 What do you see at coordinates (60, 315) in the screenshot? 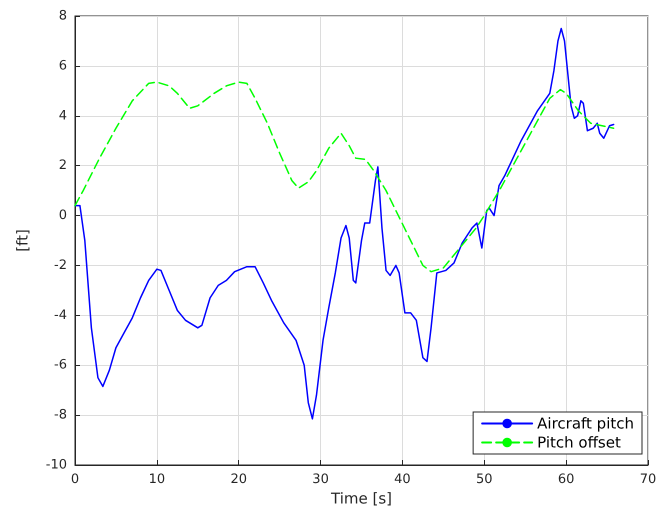
I see `y-tick-label: -4` at bounding box center [60, 315].